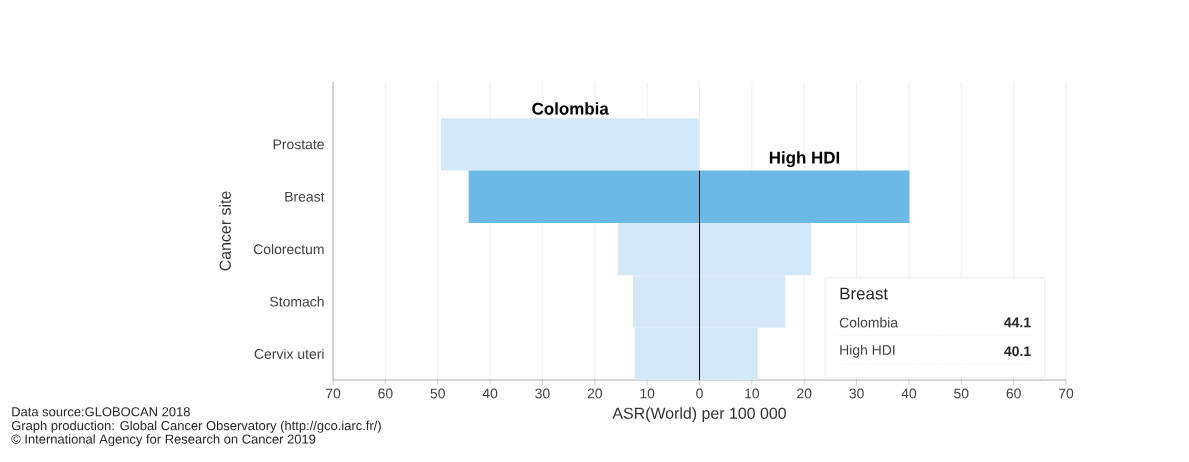 The image size is (1189, 462). Describe the element at coordinates (225, 231) in the screenshot. I see `y-axis-title: Cancer site` at that location.